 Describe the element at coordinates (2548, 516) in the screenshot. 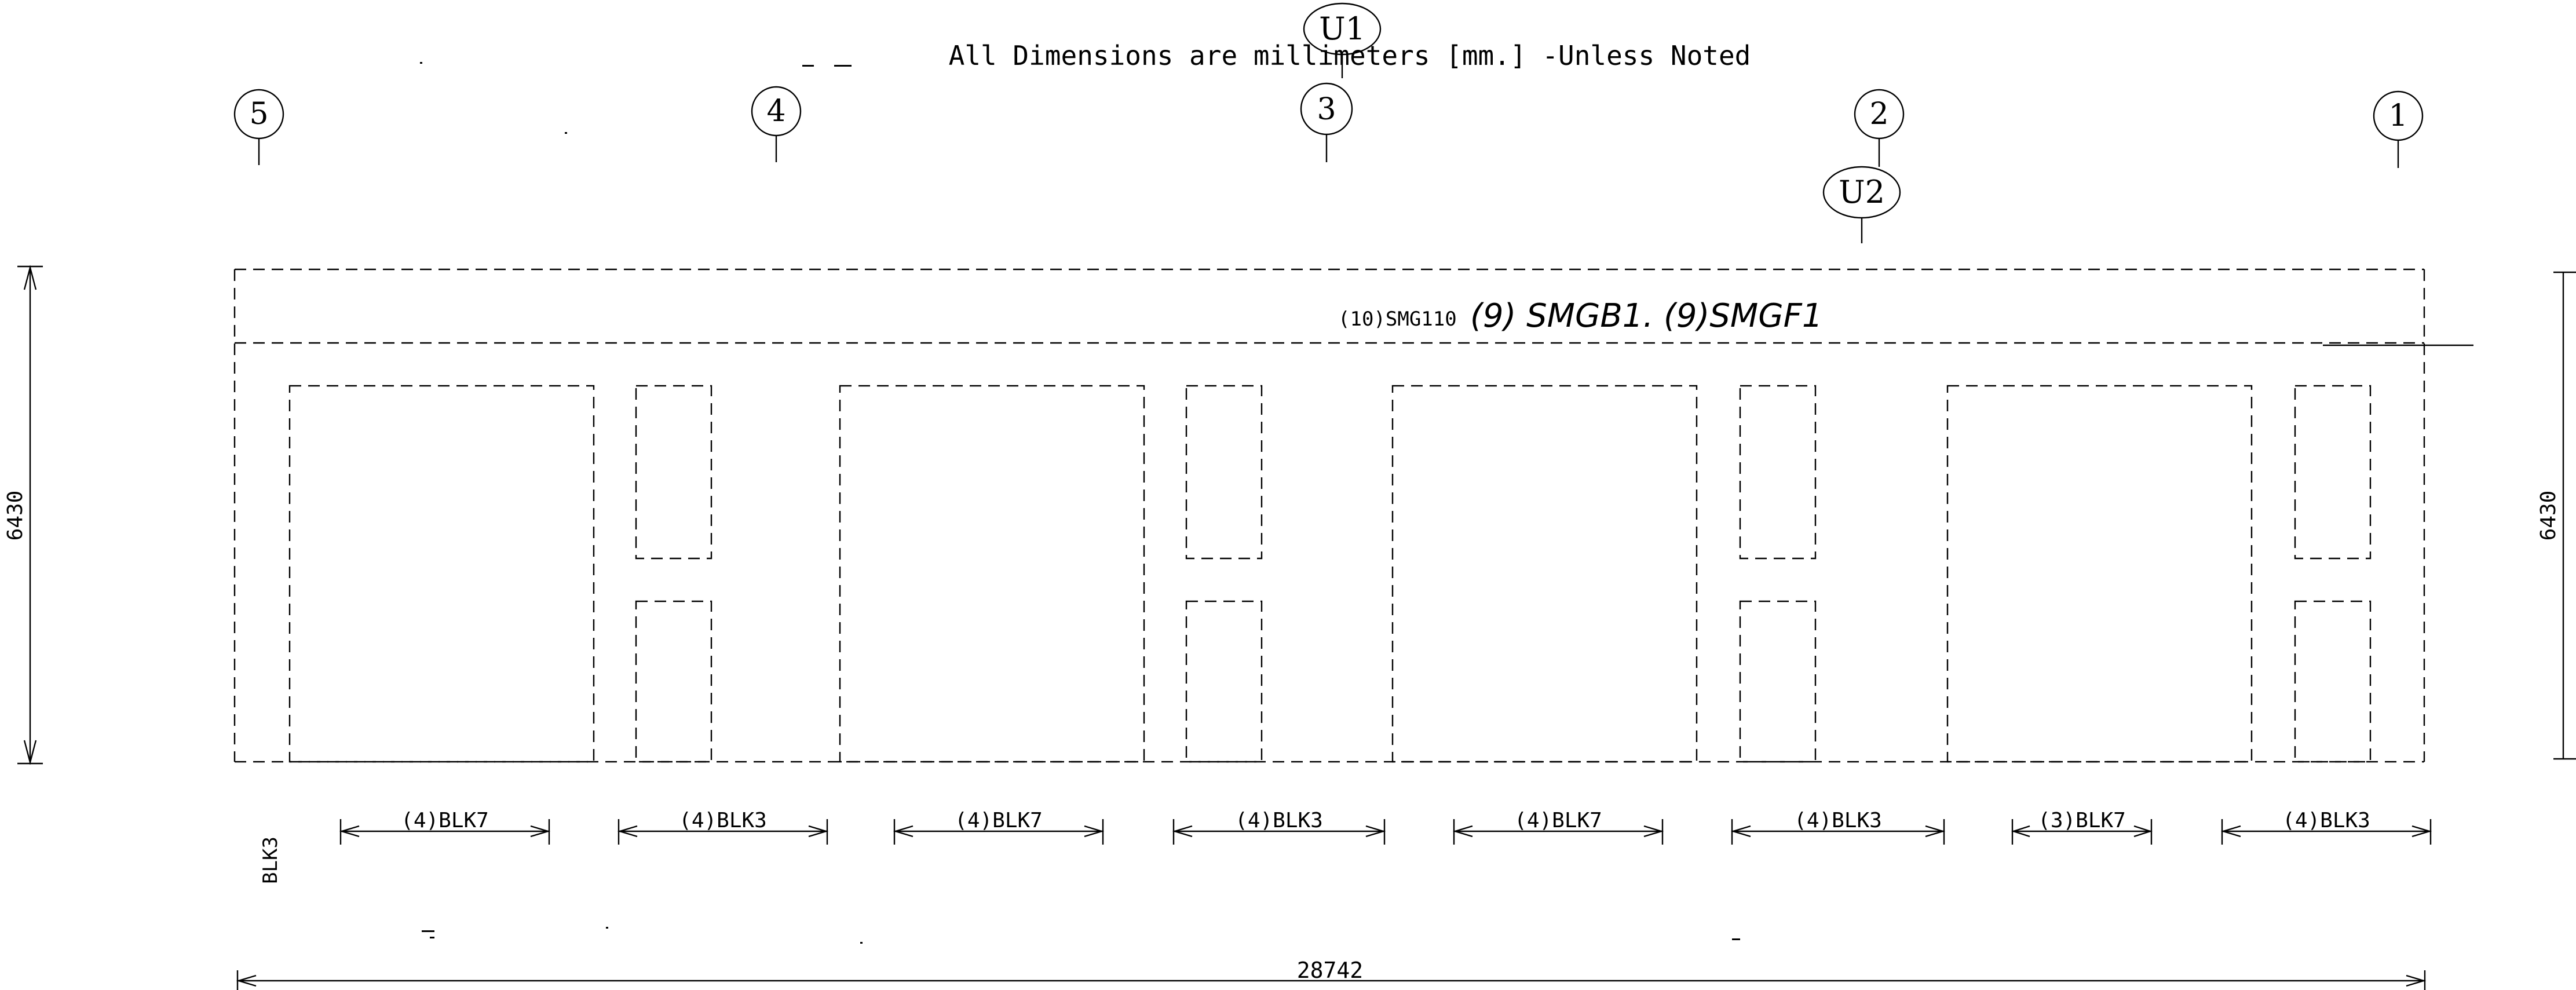

I see `height-label-right: 6430` at that location.